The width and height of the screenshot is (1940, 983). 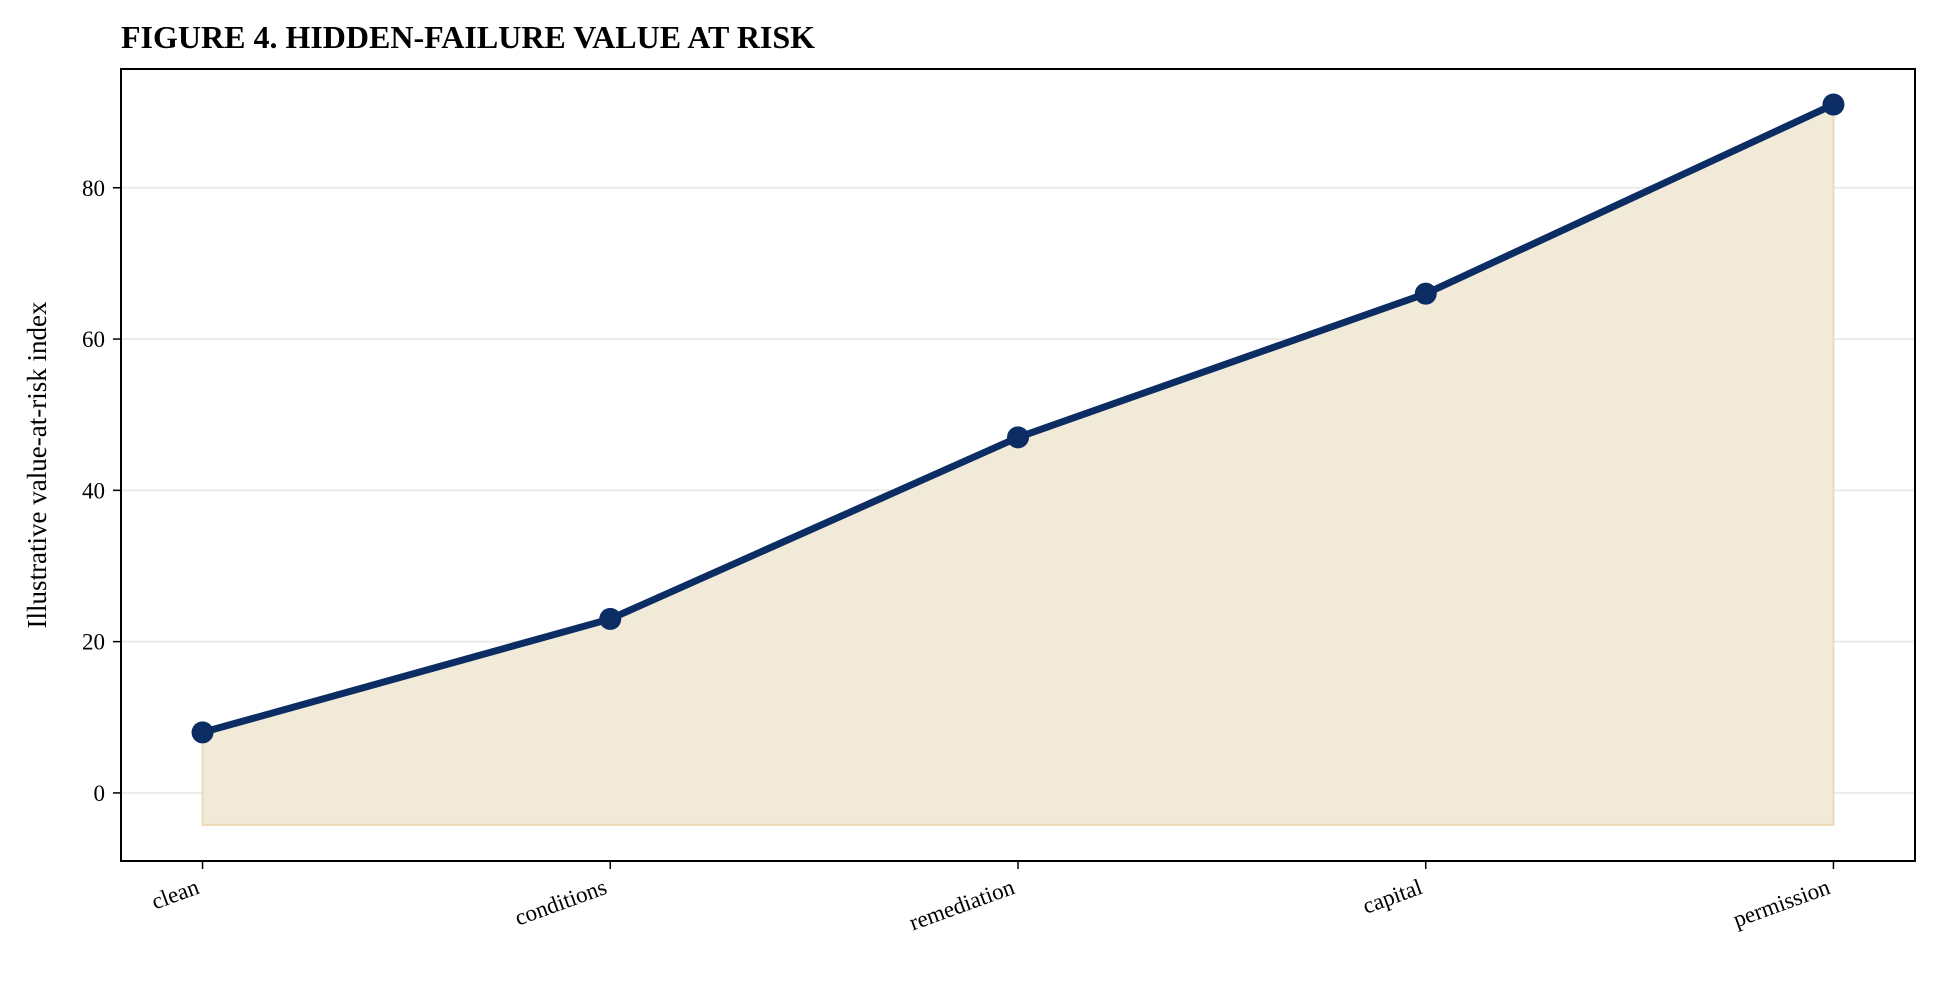 I want to click on y-axis-label: Illustrative value-at-risk index, so click(x=37, y=464).